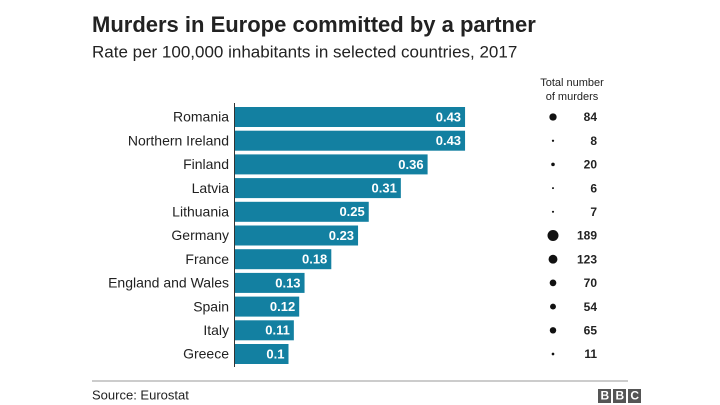 The width and height of the screenshot is (720, 405). Describe the element at coordinates (282, 306) in the screenshot. I see `value-label: 0.12` at that location.